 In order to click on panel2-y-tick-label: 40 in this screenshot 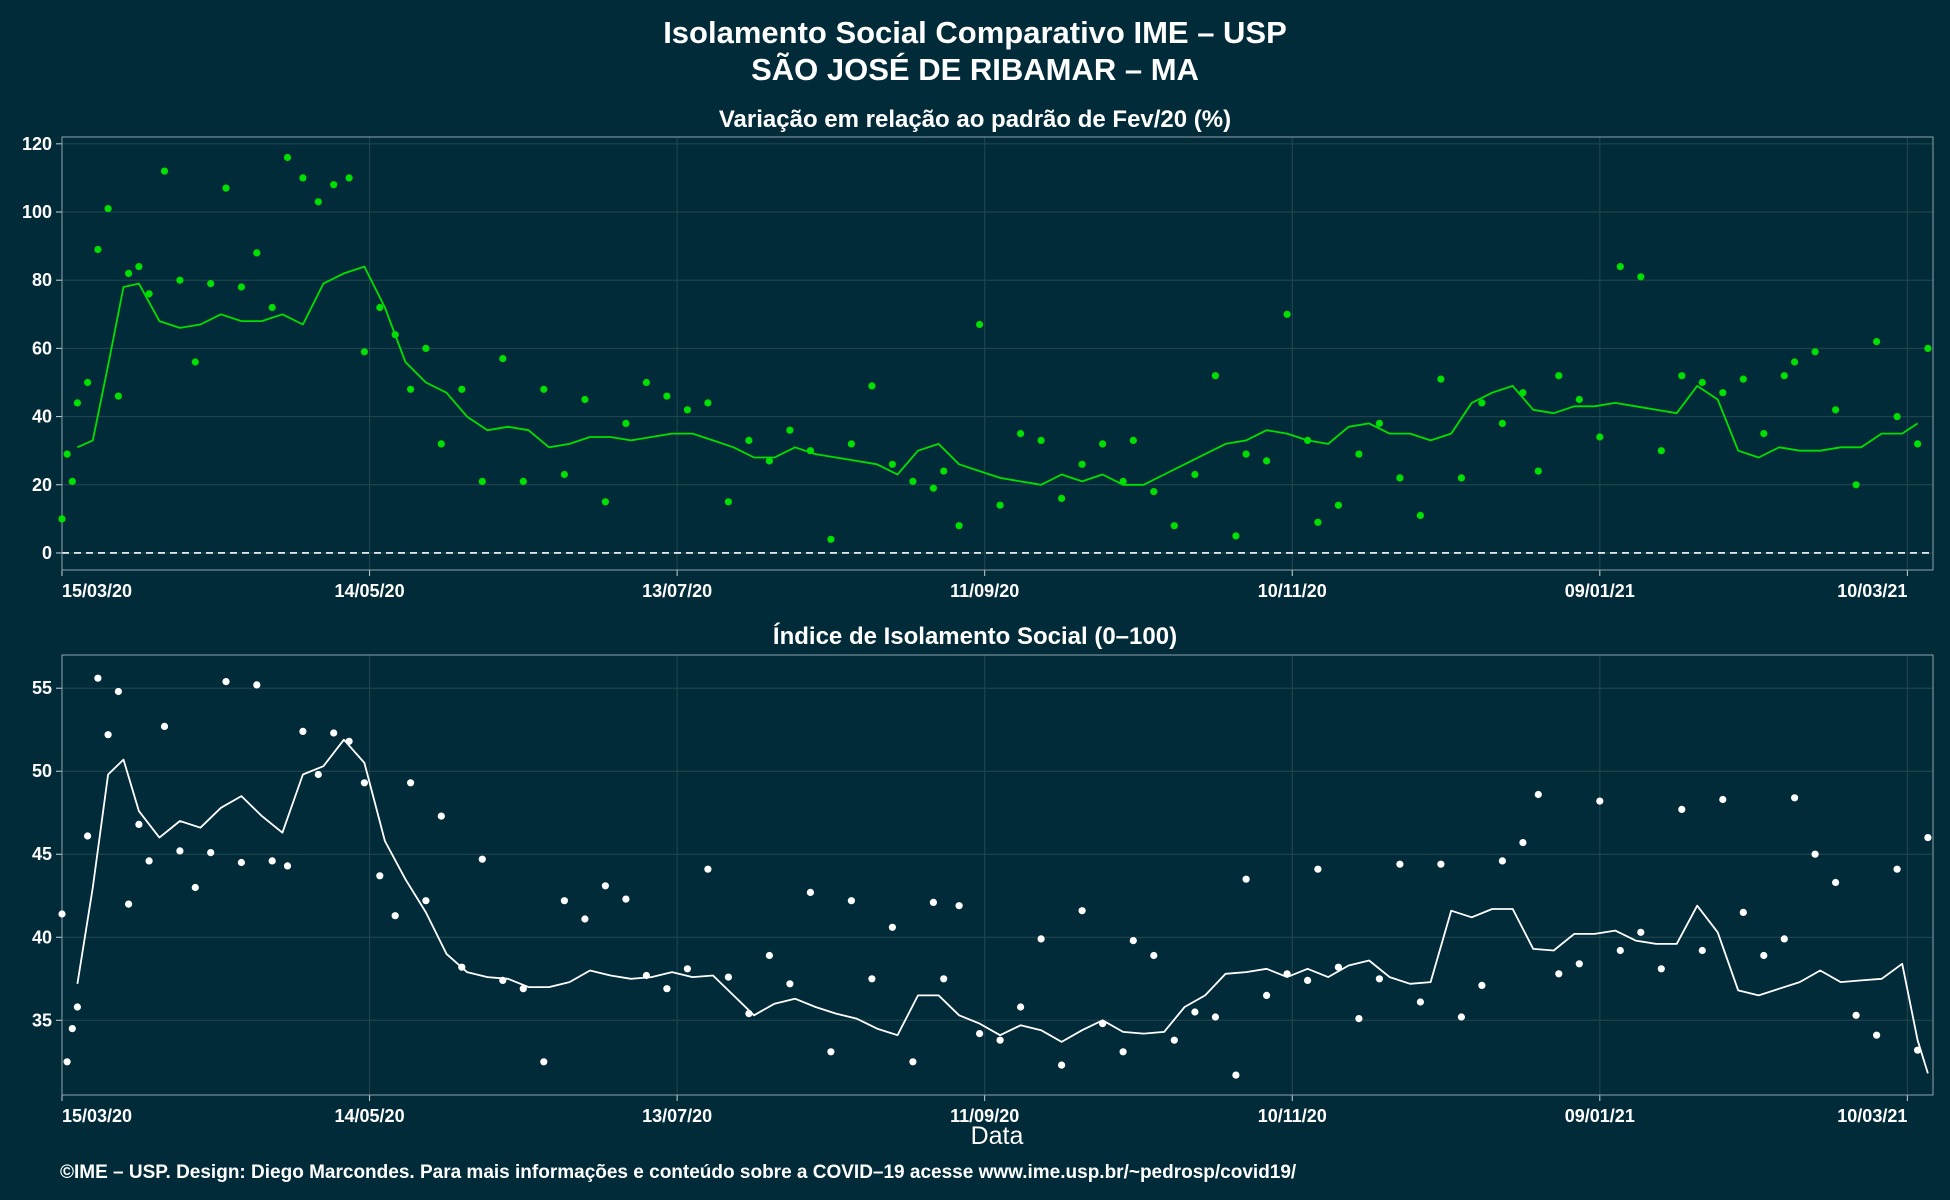, I will do `click(42, 937)`.